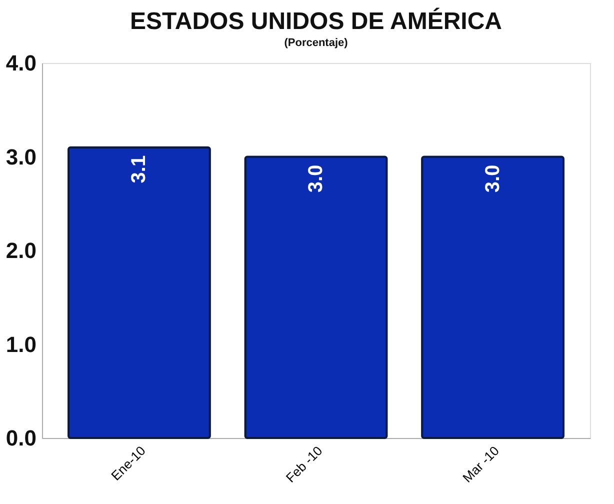 The image size is (614, 504). What do you see at coordinates (21, 344) in the screenshot?
I see `y-tick-label: 1.0` at bounding box center [21, 344].